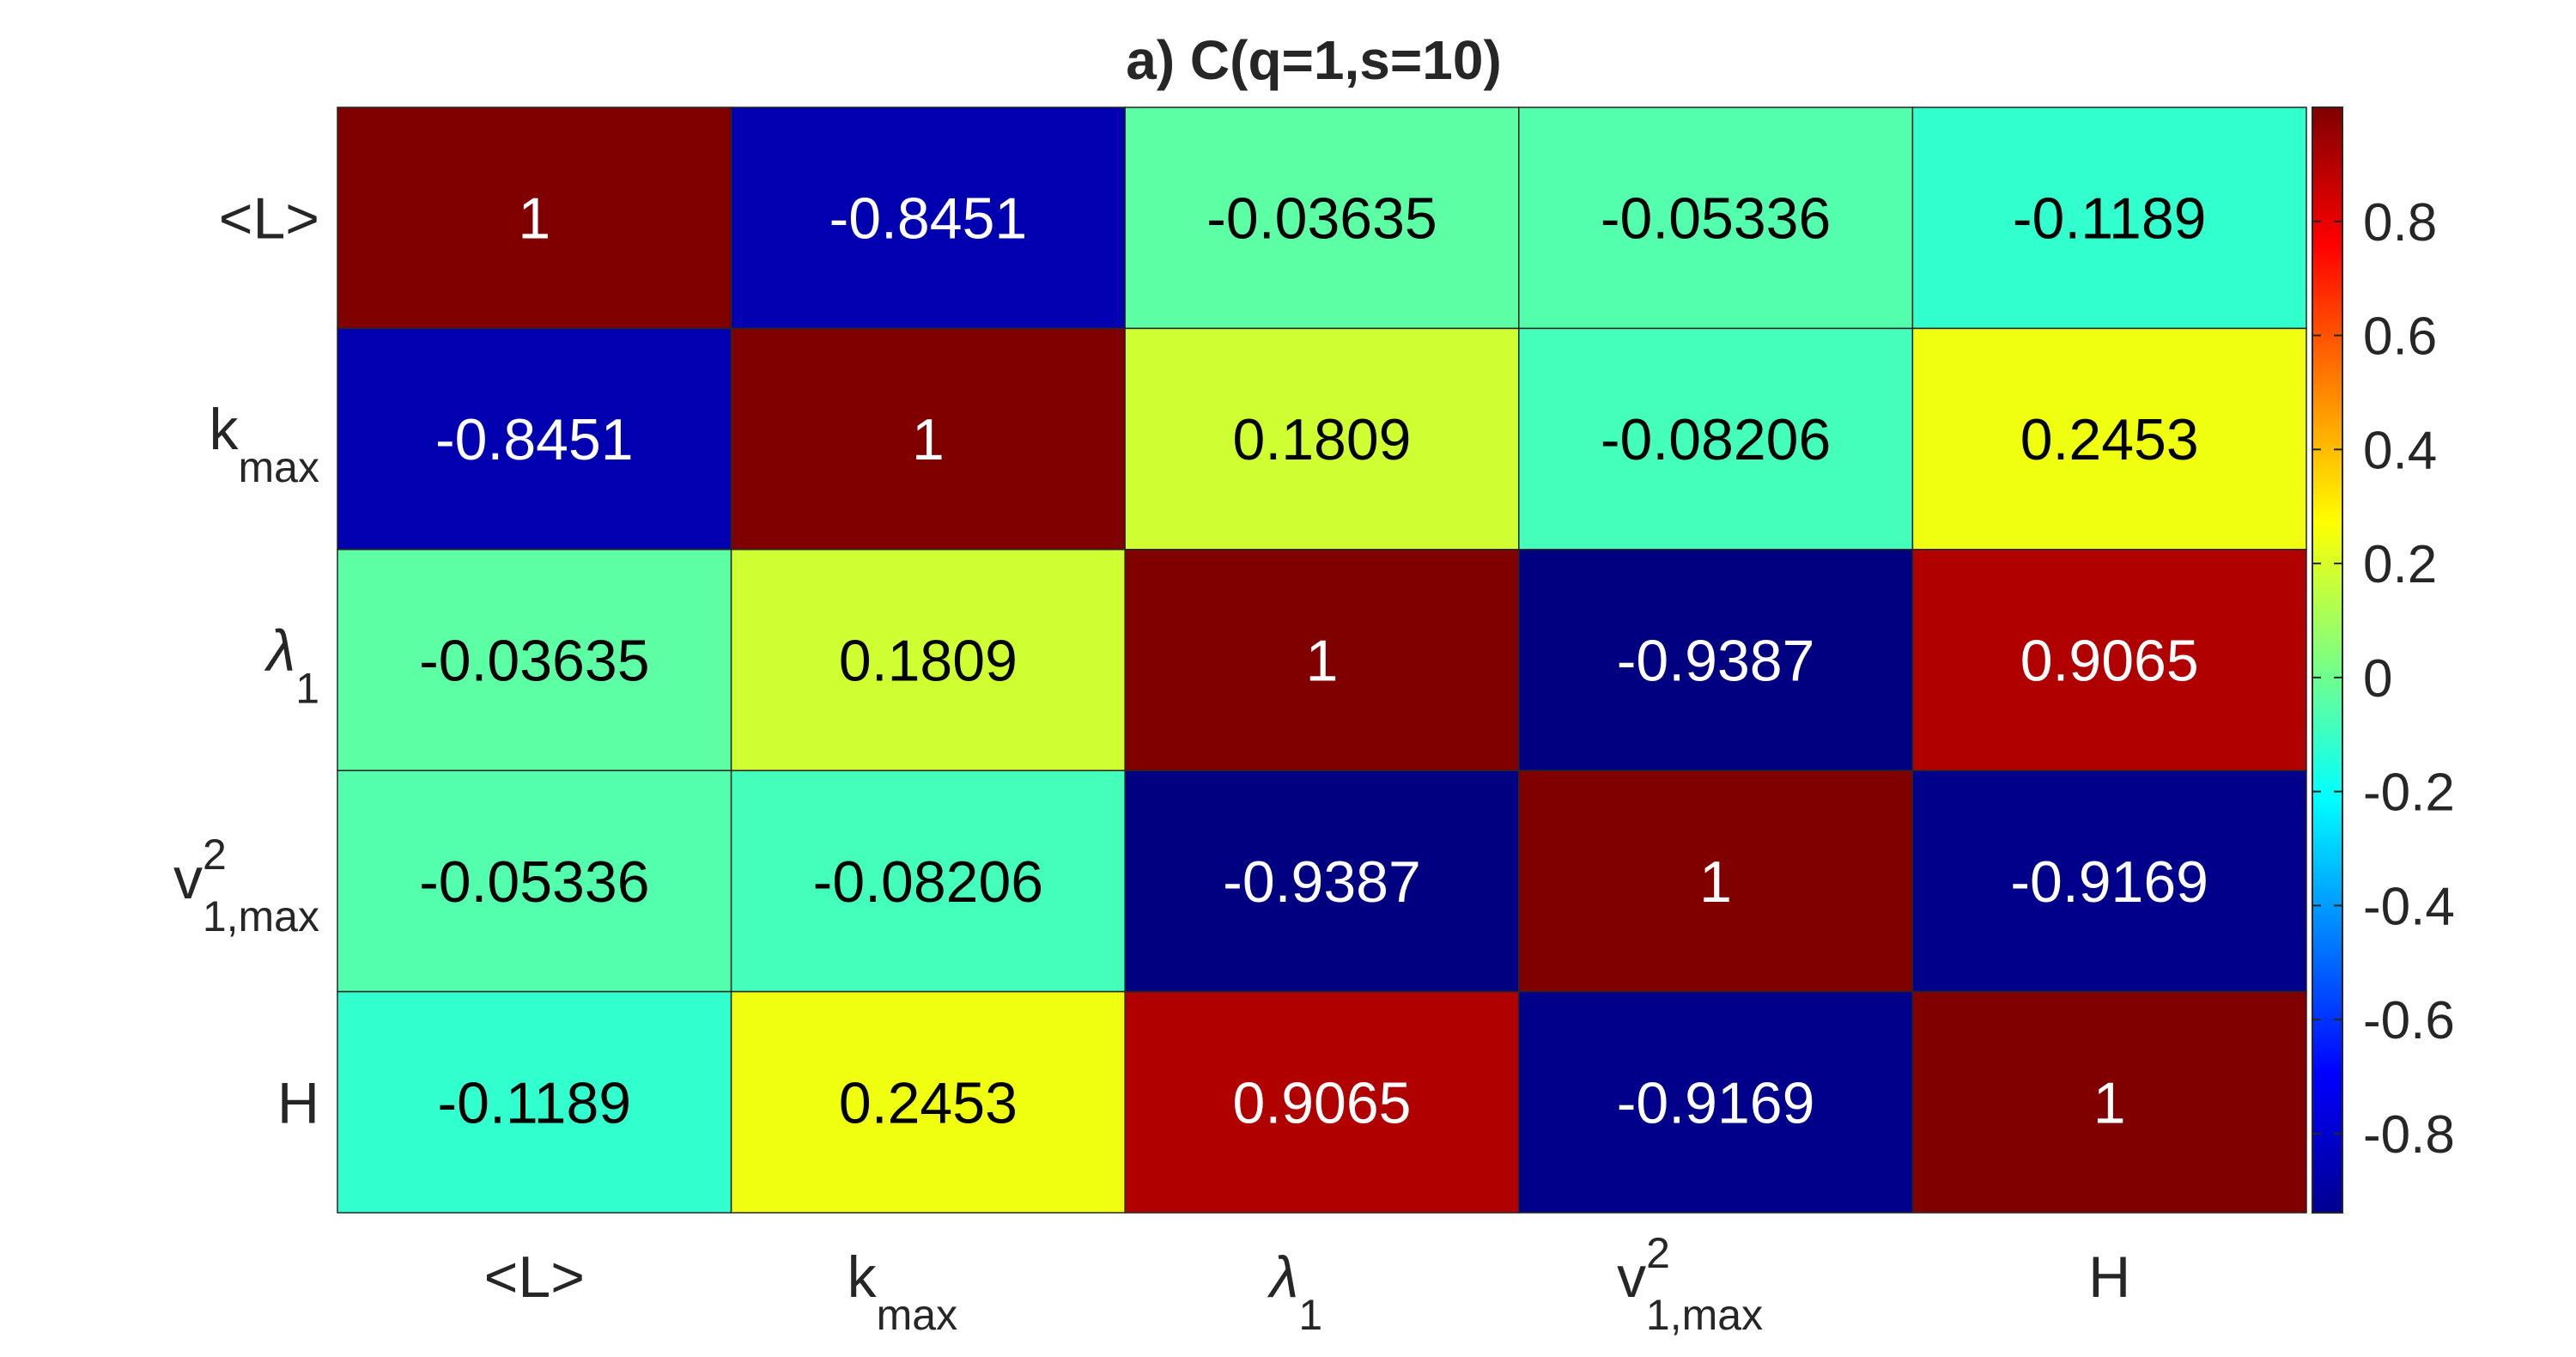 The image size is (2576, 1357). What do you see at coordinates (1690, 1284) in the screenshot?
I see `column-label: v2 1,max` at bounding box center [1690, 1284].